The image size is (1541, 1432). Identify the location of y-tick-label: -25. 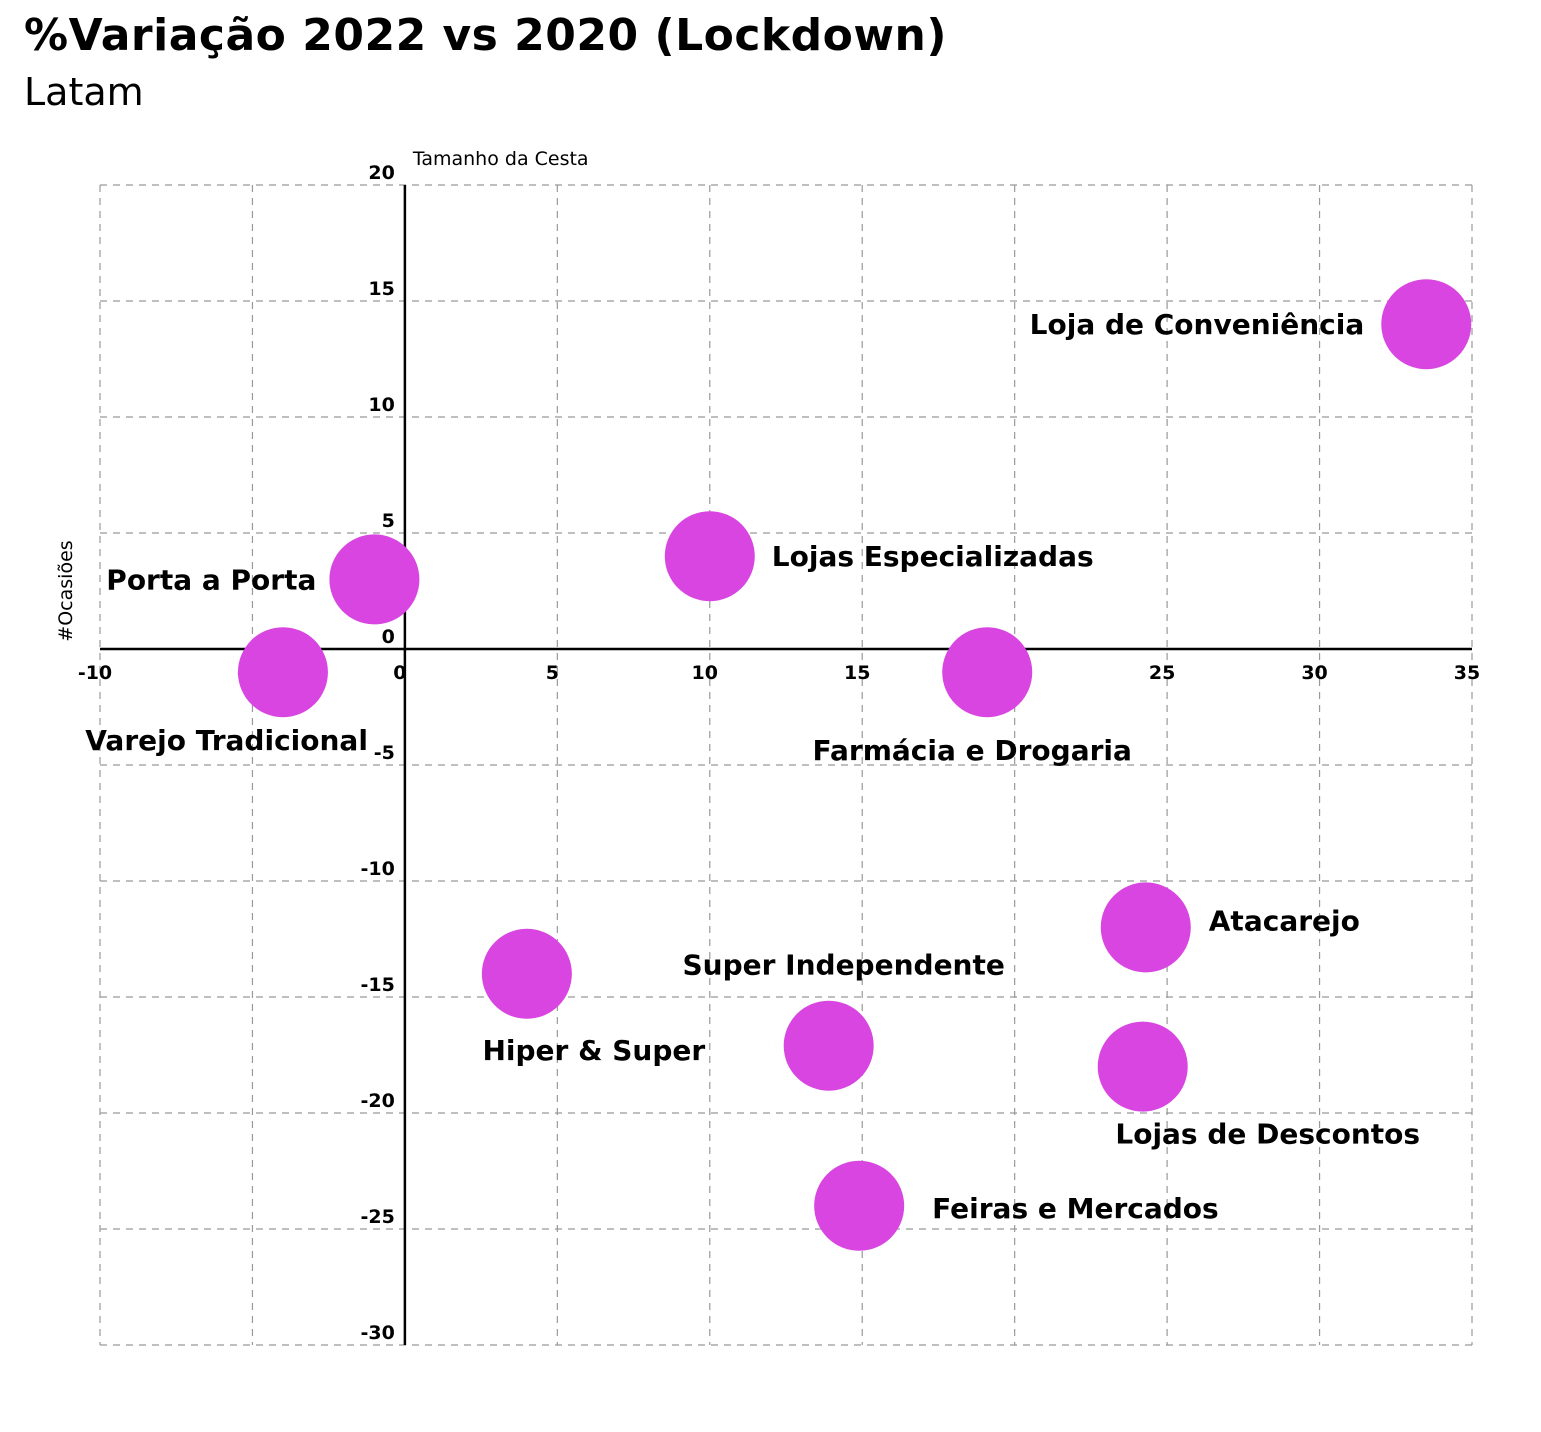
(378, 1217).